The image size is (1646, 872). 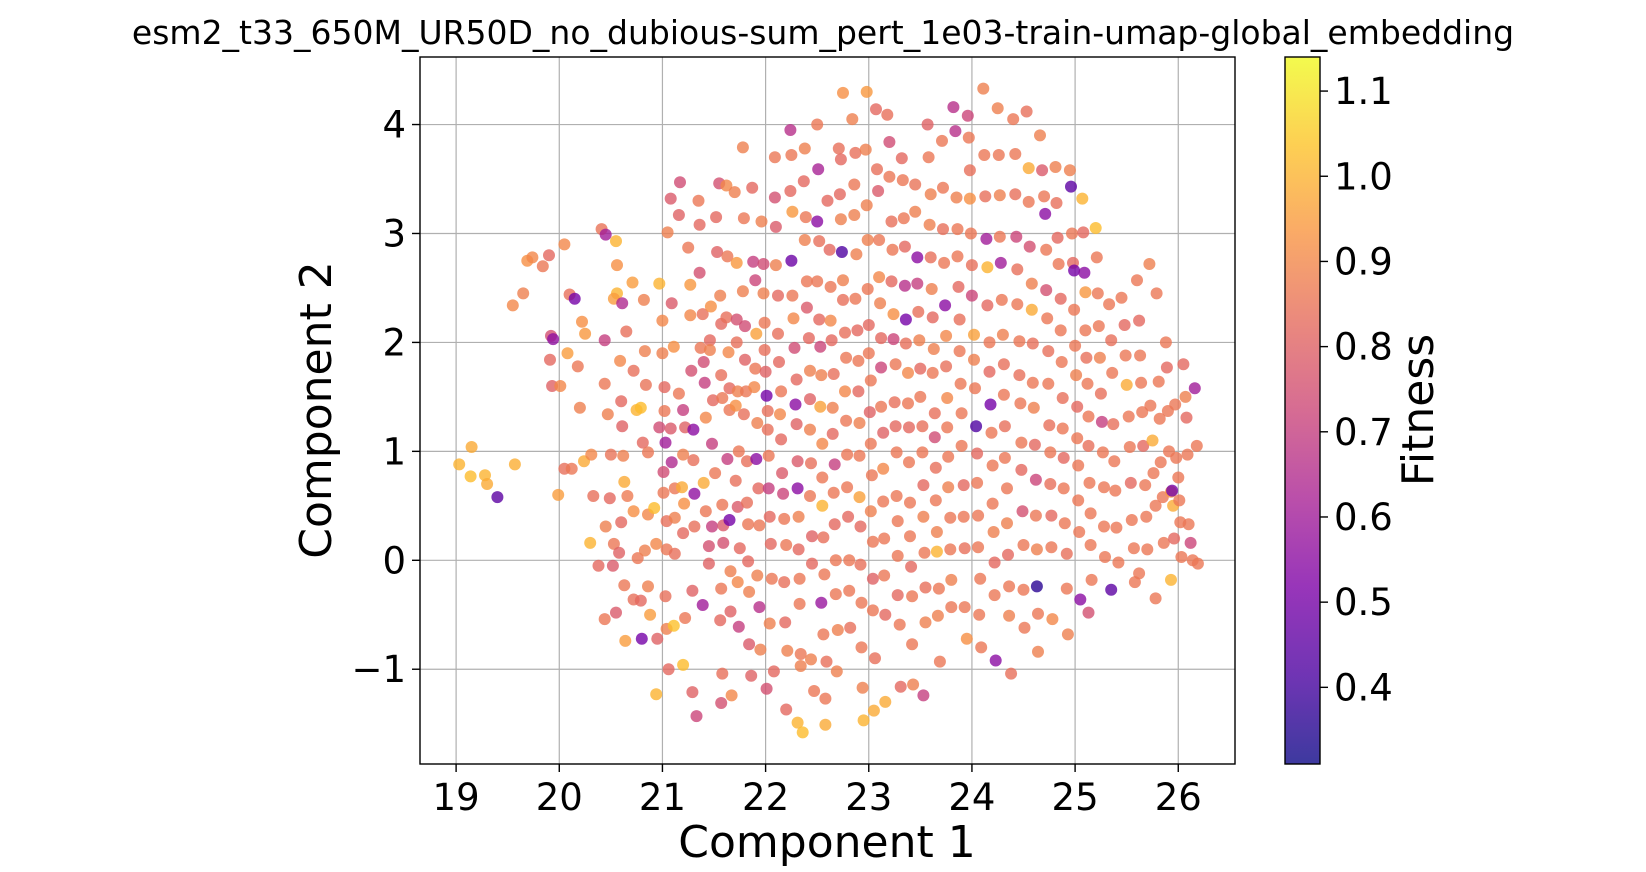 What do you see at coordinates (394, 233) in the screenshot?
I see `y-tick-label: 3` at bounding box center [394, 233].